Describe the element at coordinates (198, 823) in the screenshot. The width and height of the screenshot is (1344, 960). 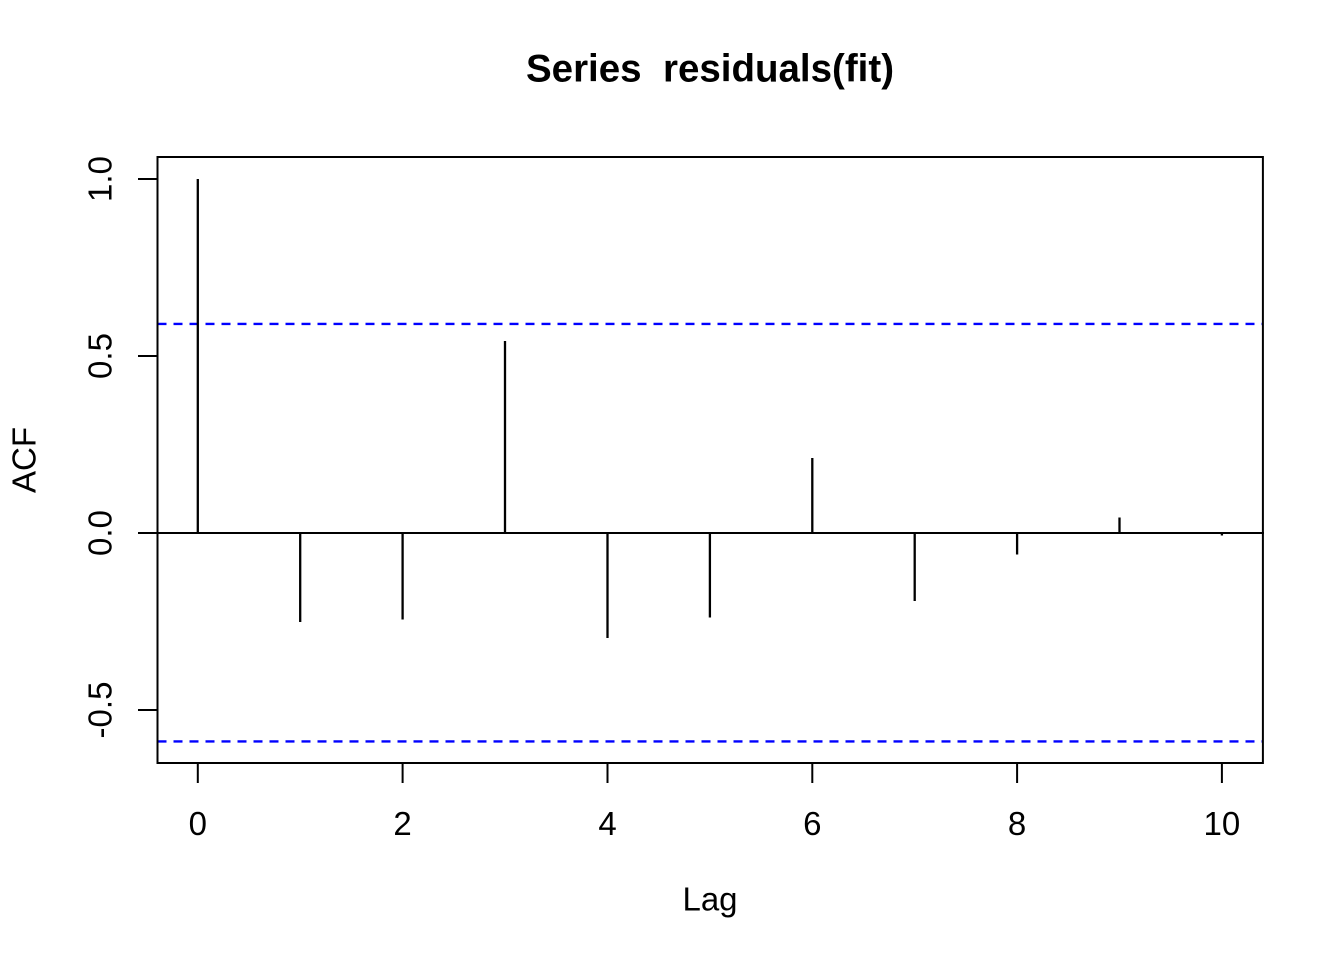
I see `svg-text: 0` at that location.